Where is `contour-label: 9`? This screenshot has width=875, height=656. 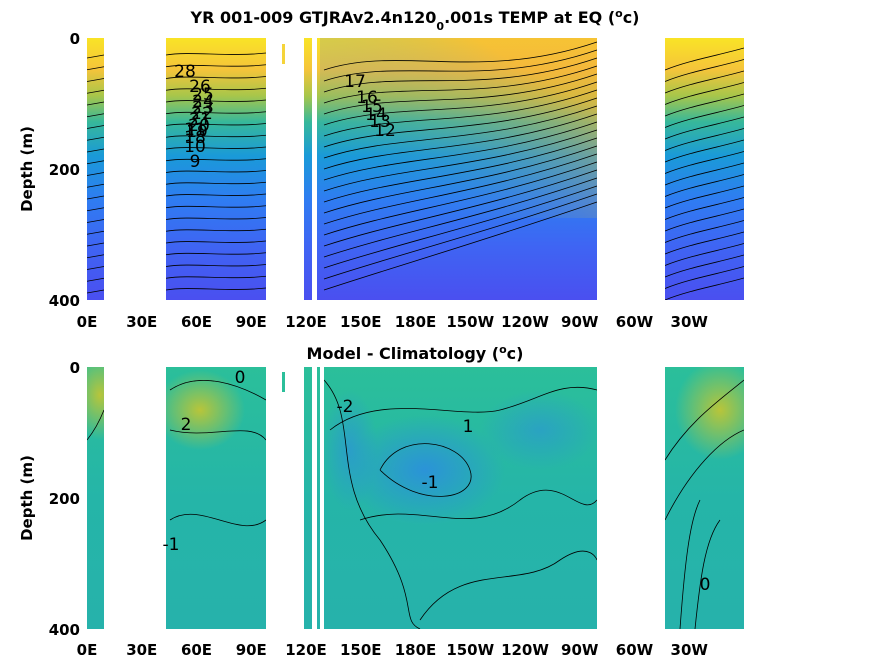 contour-label: 9 is located at coordinates (195, 162).